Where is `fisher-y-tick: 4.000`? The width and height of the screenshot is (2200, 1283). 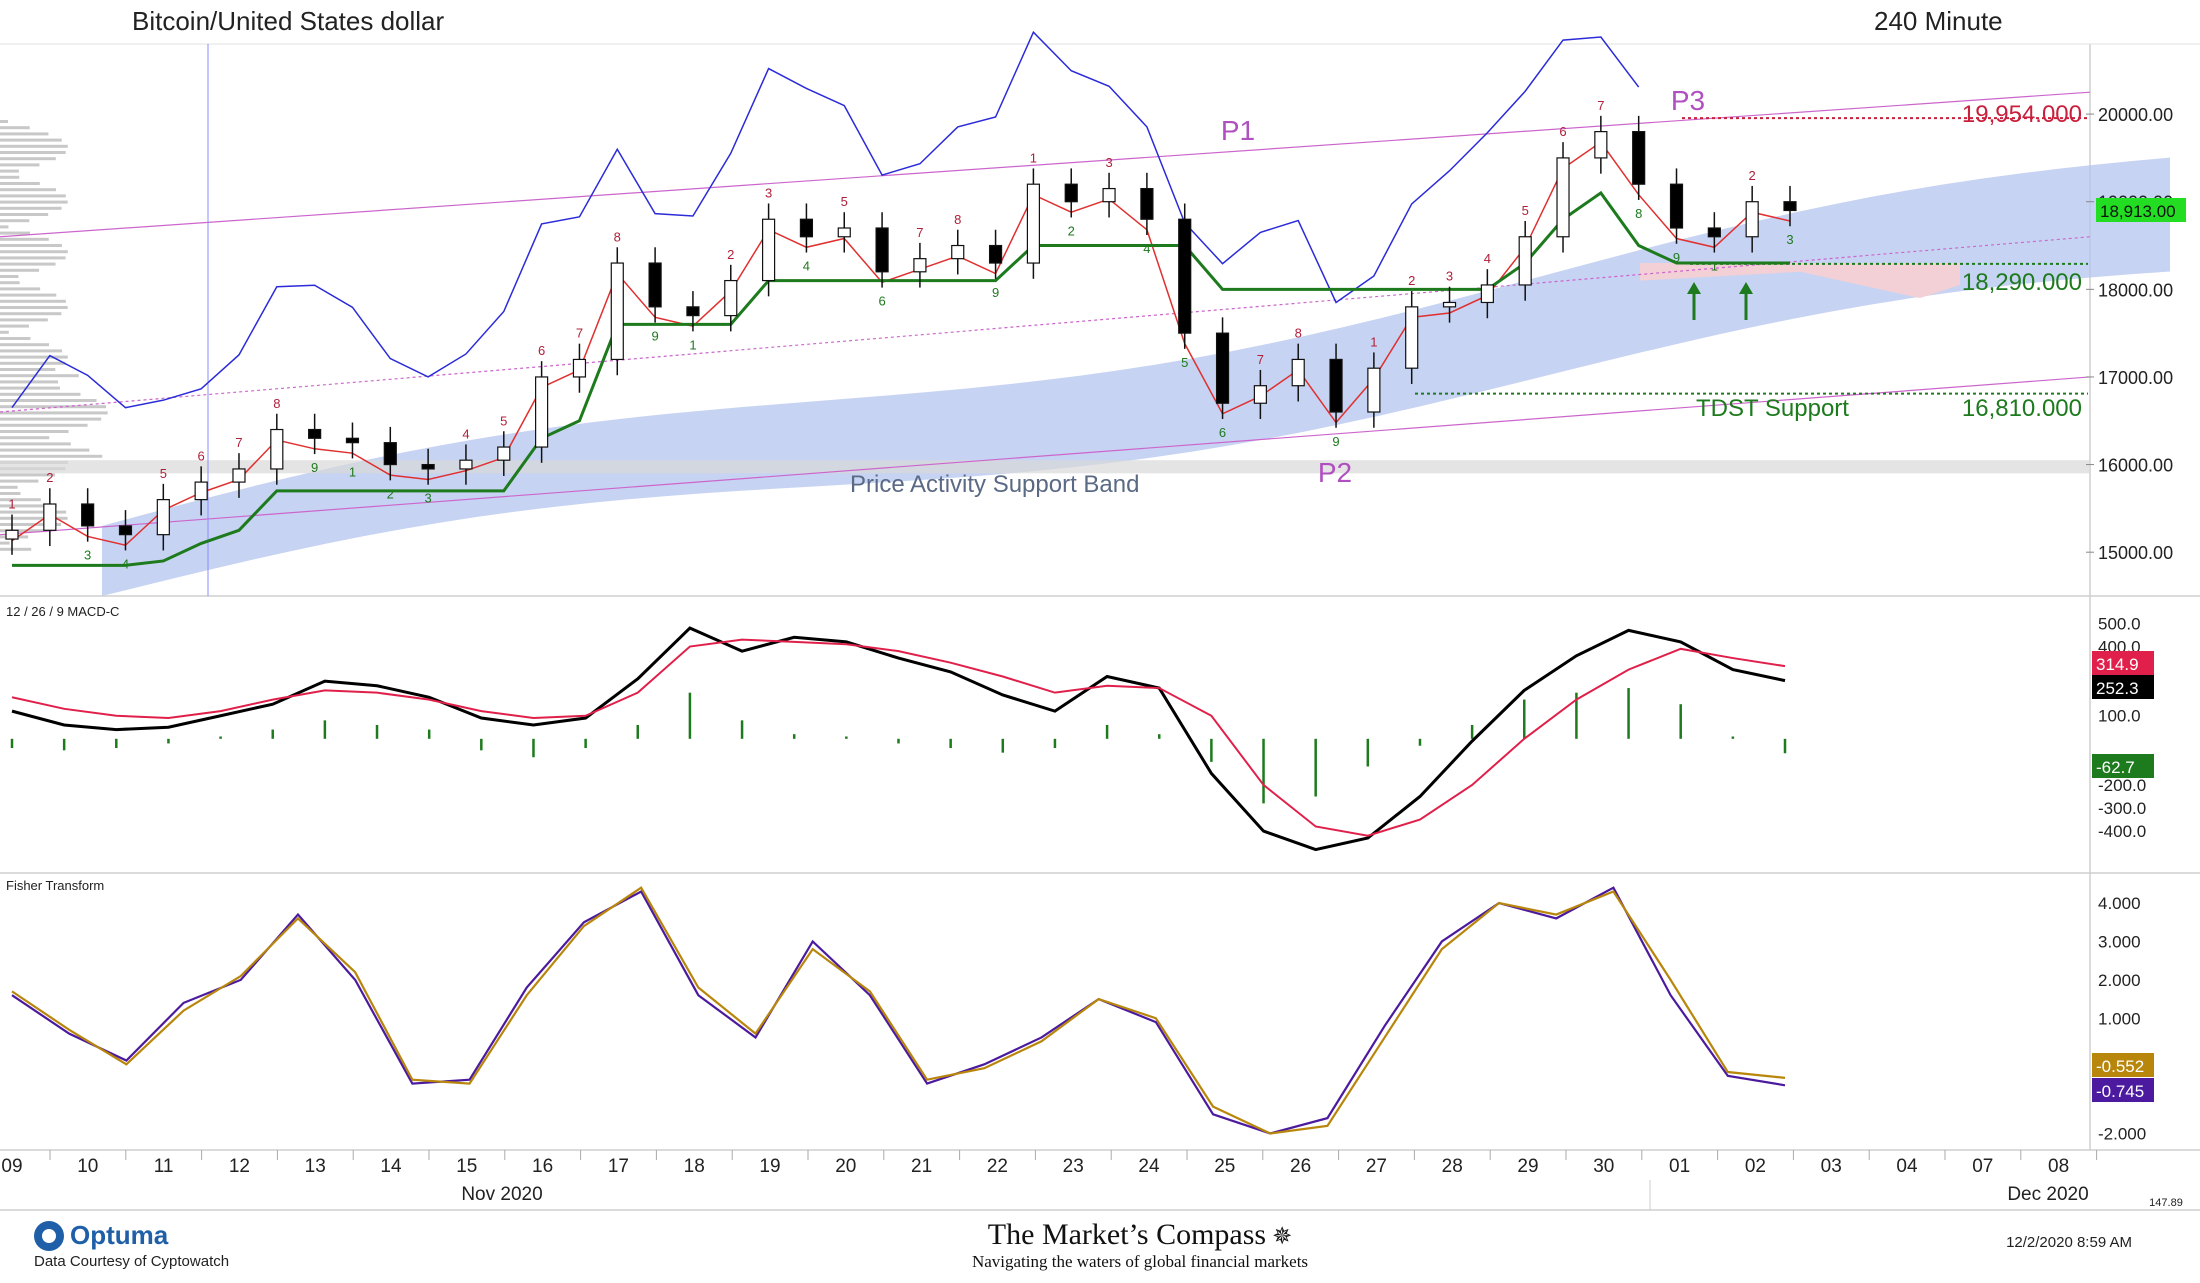 fisher-y-tick: 4.000 is located at coordinates (2119, 903).